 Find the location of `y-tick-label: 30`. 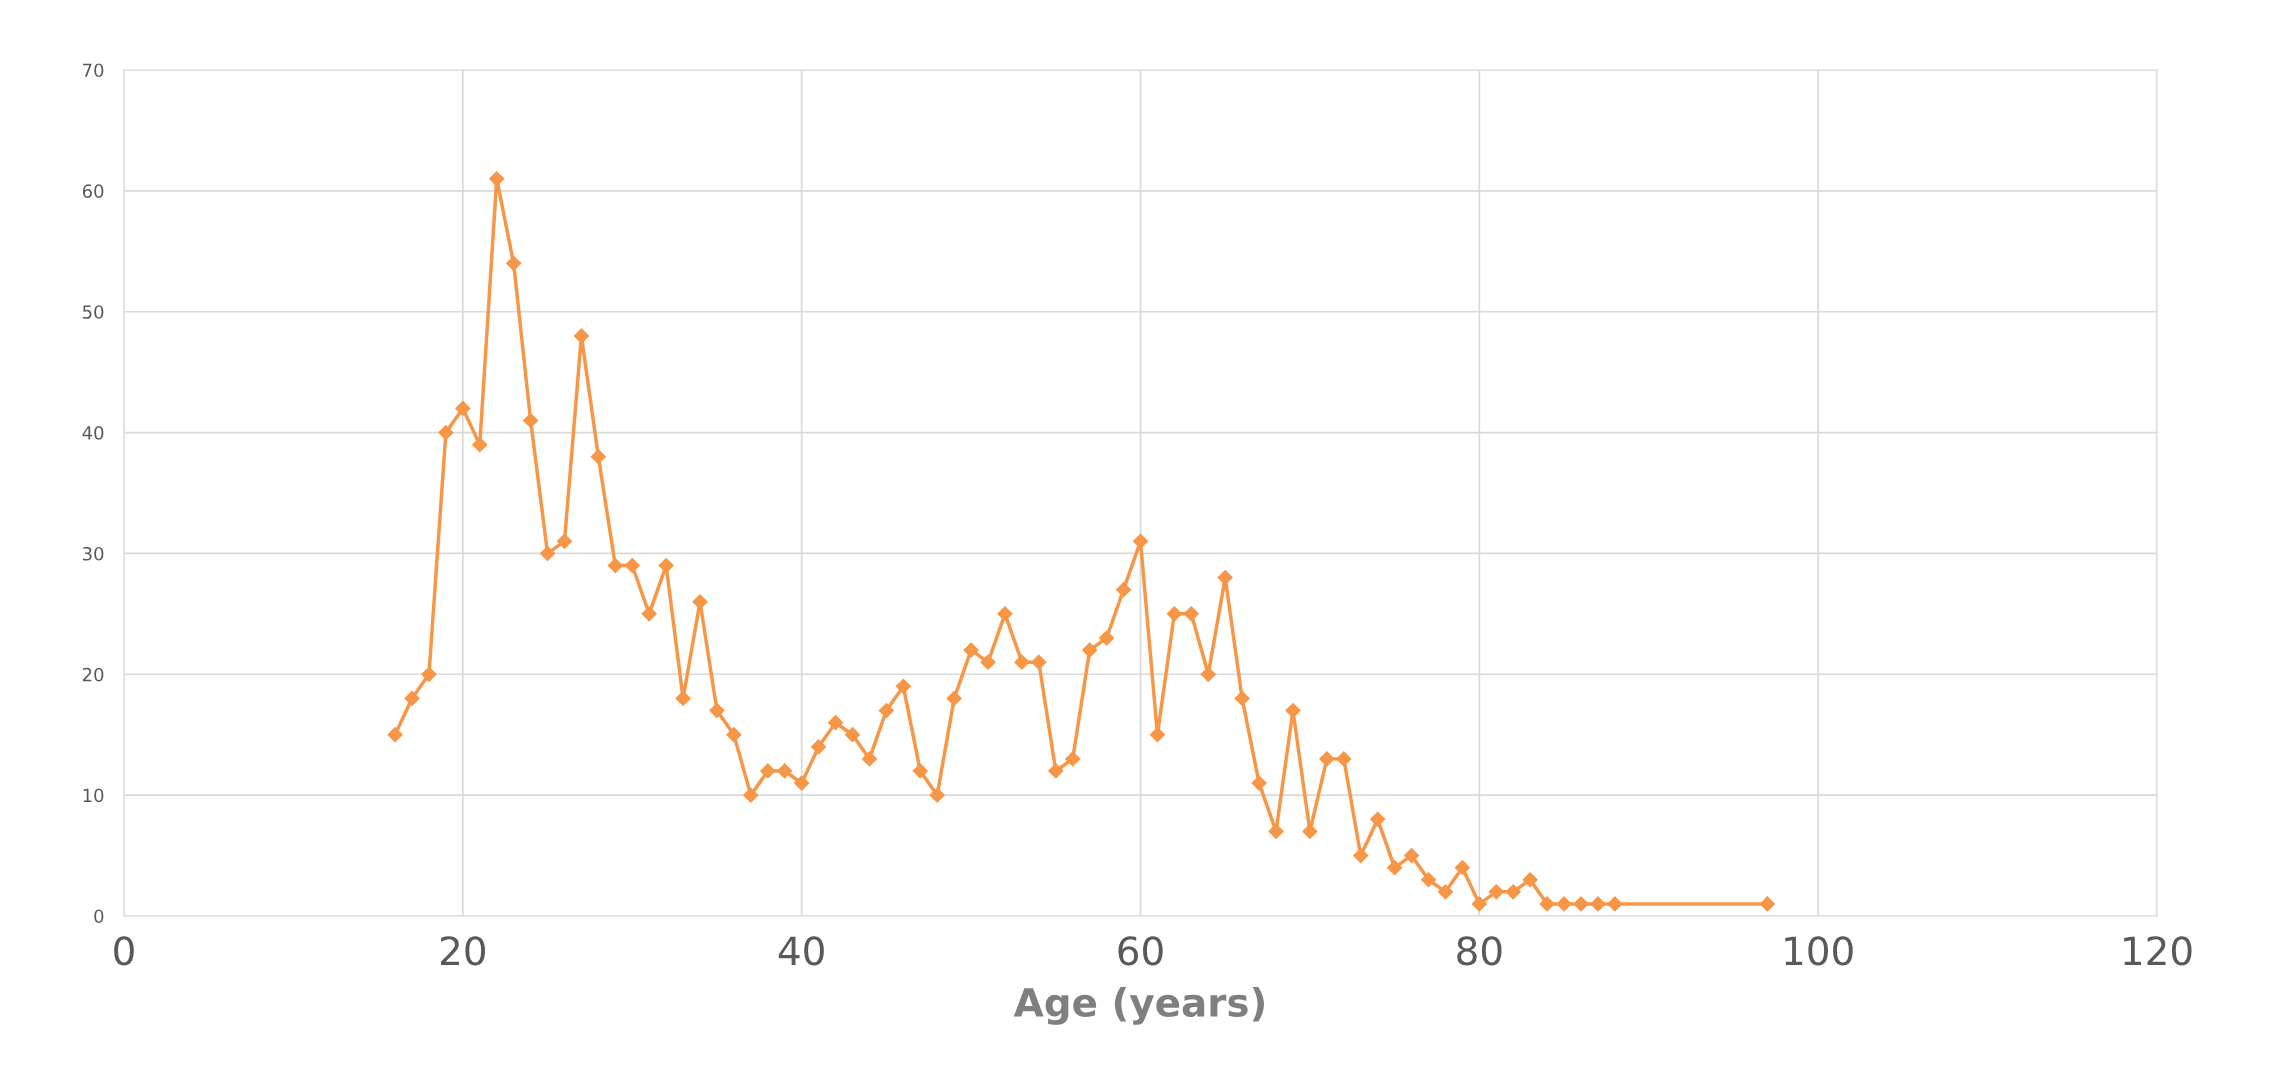

y-tick-label: 30 is located at coordinates (93, 553).